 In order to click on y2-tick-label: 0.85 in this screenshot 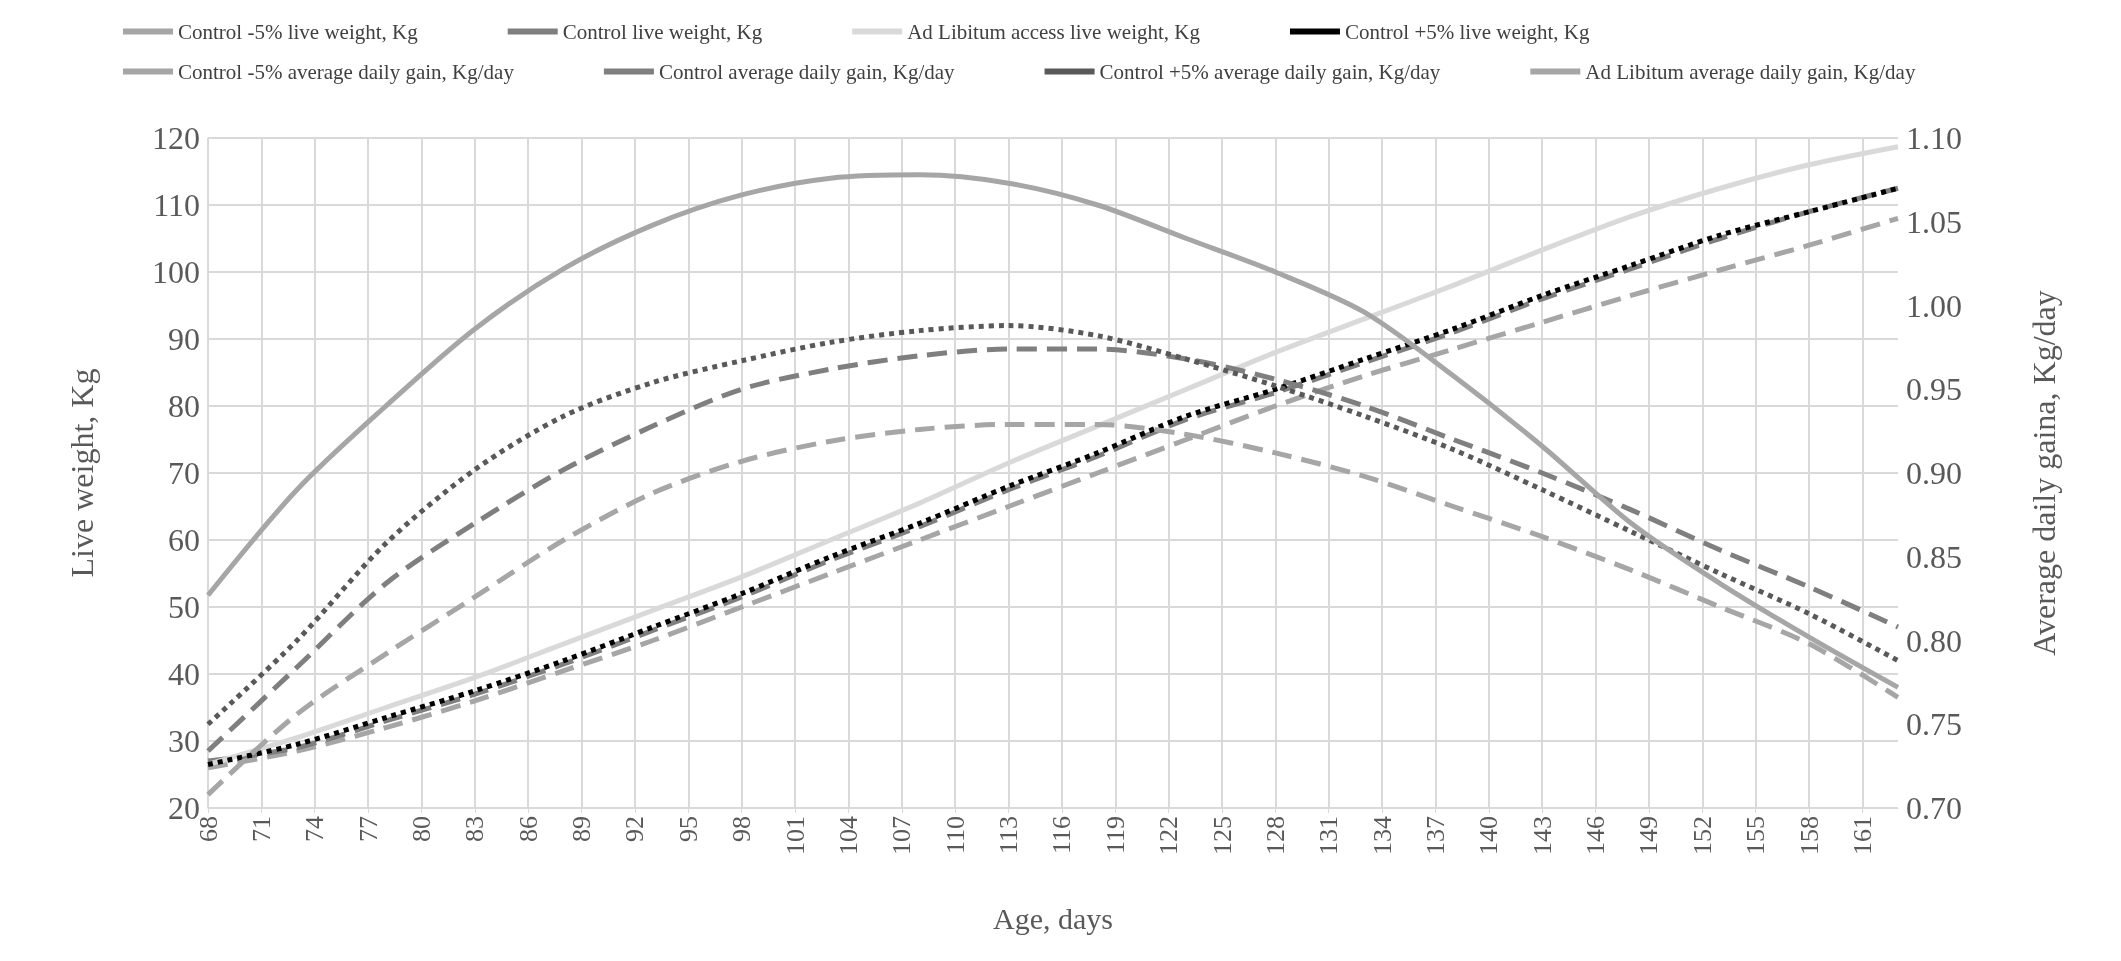, I will do `click(1934, 556)`.